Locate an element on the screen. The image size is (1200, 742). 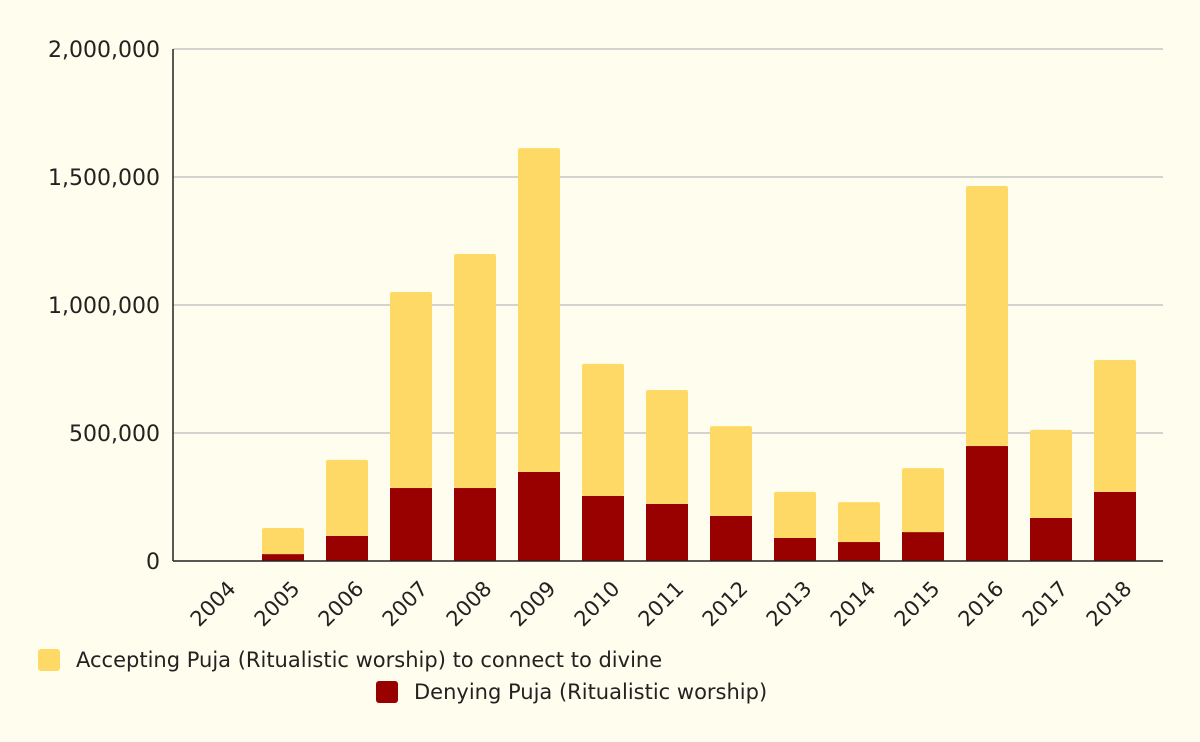
x-tick-label: 2007 is located at coordinates (405, 603).